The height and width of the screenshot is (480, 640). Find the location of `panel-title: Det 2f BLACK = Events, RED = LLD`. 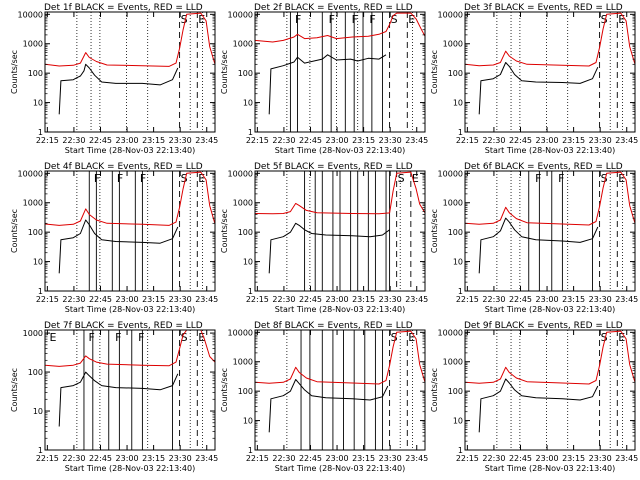

panel-title: Det 2f BLACK = Events, RED = LLD is located at coordinates (333, 8).